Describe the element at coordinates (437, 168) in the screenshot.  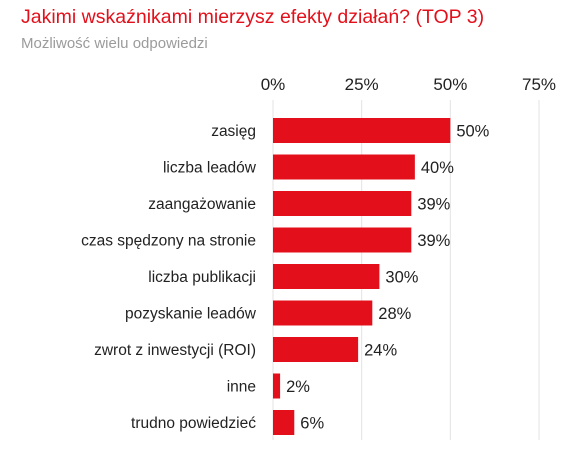
I see `value-label: 40%` at that location.